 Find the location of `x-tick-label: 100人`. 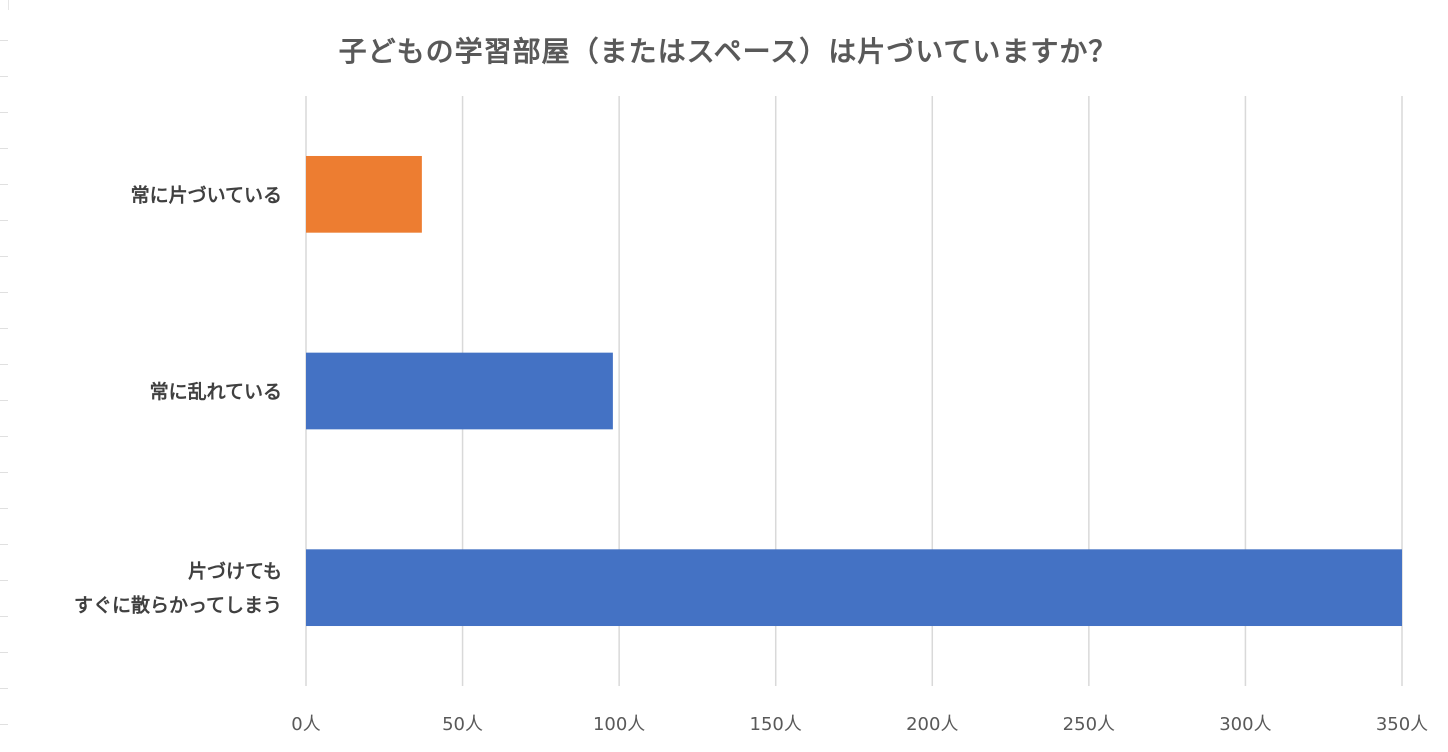

x-tick-label: 100人 is located at coordinates (619, 724).